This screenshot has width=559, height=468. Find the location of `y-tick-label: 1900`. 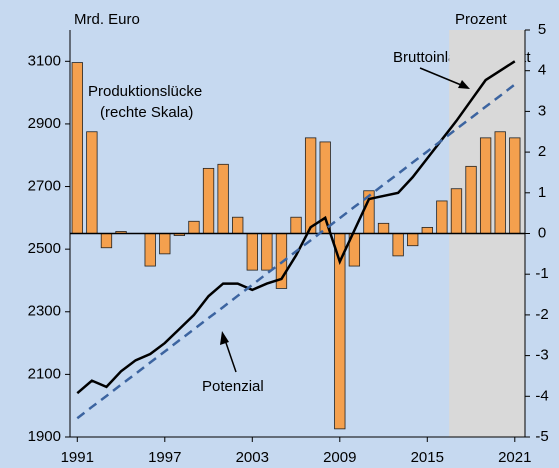

y-tick-label: 1900 is located at coordinates (44, 436).